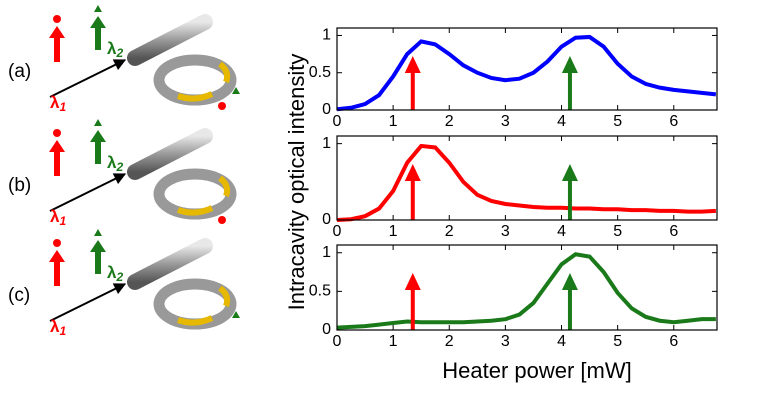  Describe the element at coordinates (19, 185) in the screenshot. I see `panel-label: (b)` at that location.